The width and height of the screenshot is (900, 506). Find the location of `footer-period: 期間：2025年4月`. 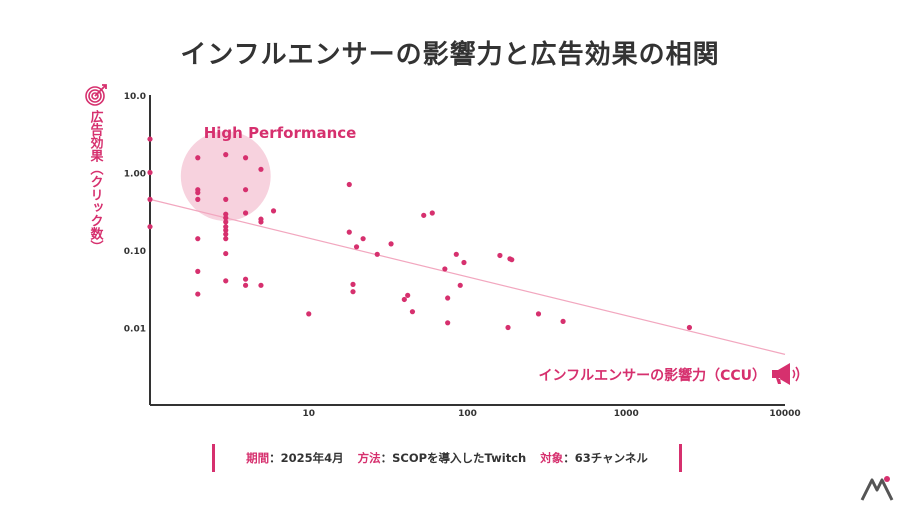

footer-period: 期間：2025年4月 is located at coordinates (295, 458).